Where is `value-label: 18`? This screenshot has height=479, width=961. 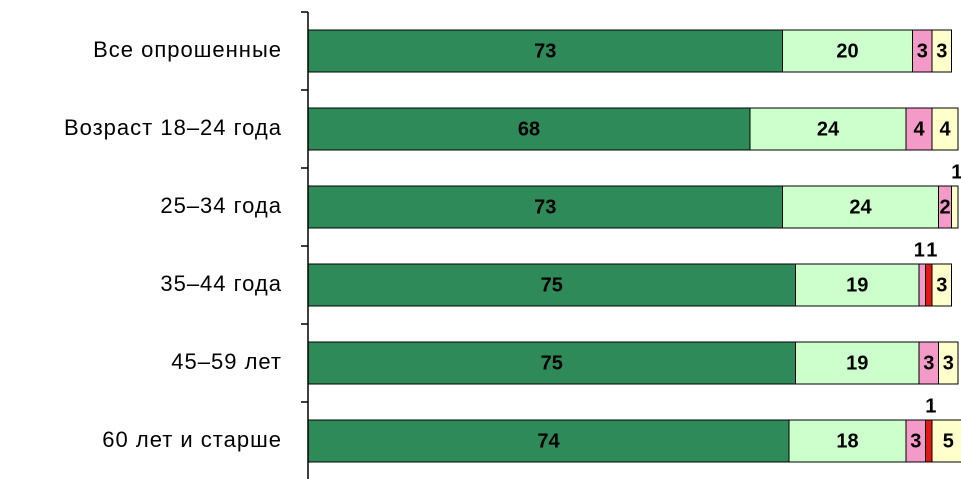 value-label: 18 is located at coordinates (847, 441).